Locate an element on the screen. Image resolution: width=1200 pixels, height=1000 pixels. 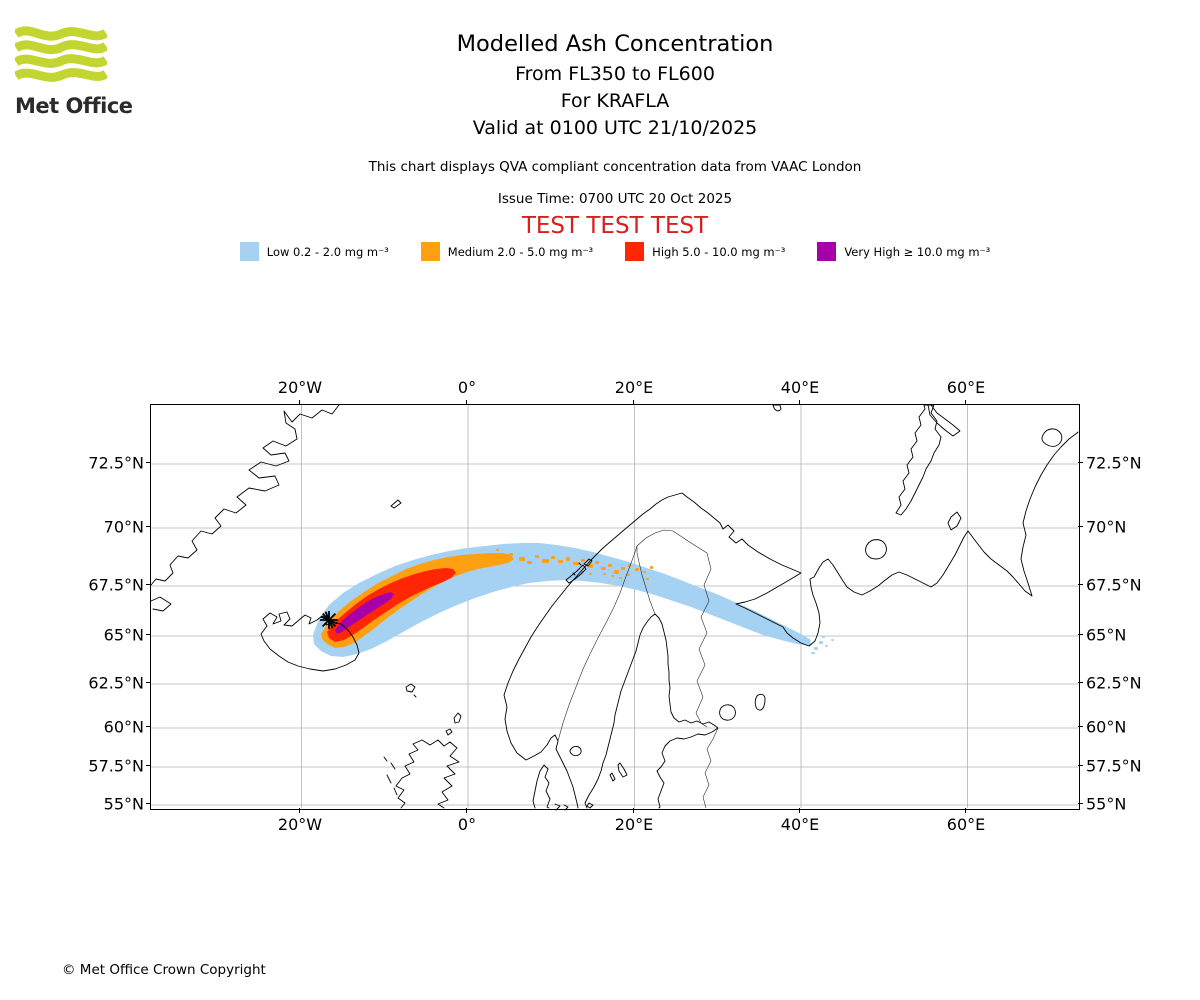
border-finland-russia is located at coordinates (703, 640).